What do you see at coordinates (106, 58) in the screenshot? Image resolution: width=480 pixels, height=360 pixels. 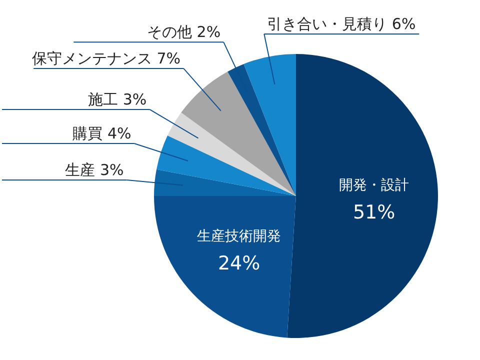 I see `slice-label: 保守メンテナンス 7%` at bounding box center [106, 58].